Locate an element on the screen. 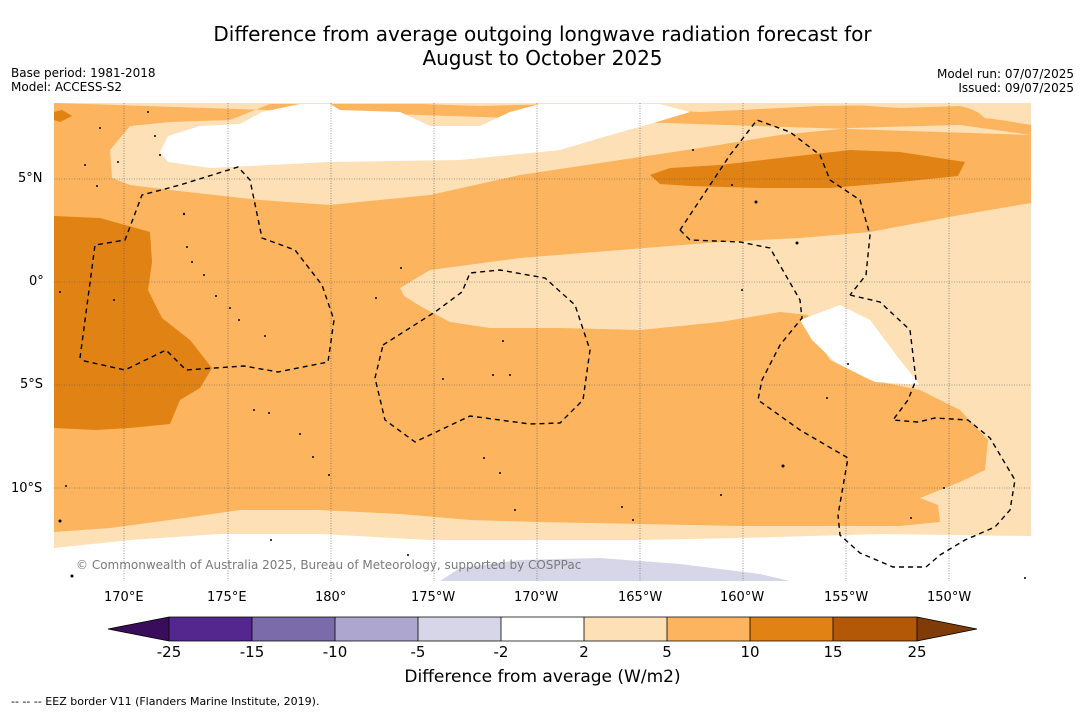 This screenshot has height=713, width=1085. lat-tick: 5°N is located at coordinates (30, 178).